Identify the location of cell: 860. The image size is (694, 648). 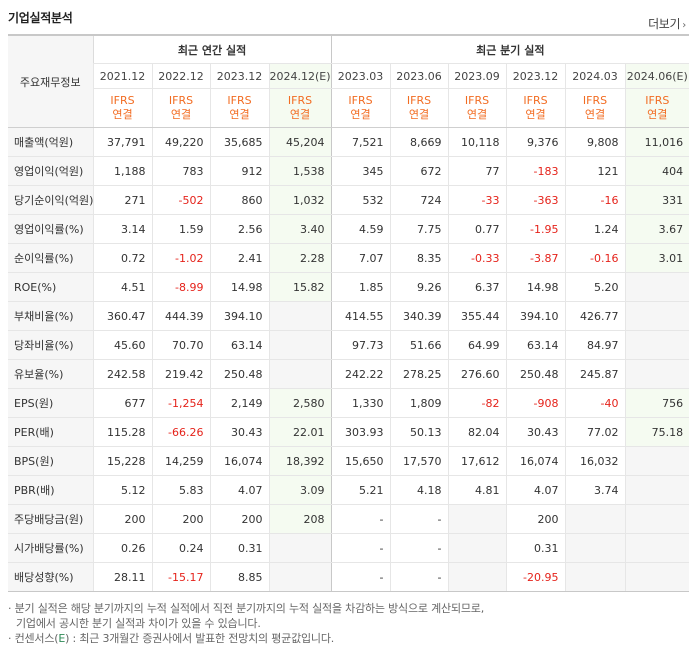
(239, 200).